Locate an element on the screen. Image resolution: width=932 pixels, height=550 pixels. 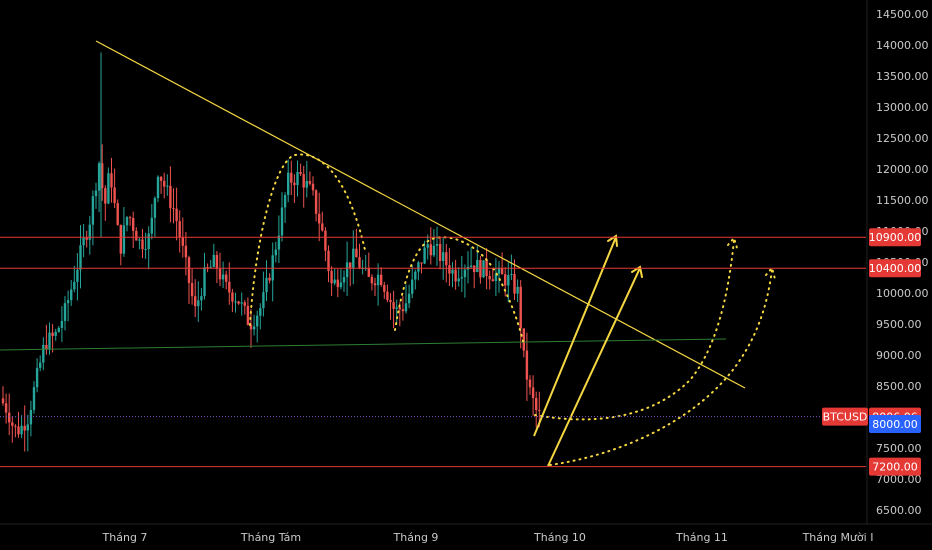
y-tick-label: 12500.00 is located at coordinates (902, 138).